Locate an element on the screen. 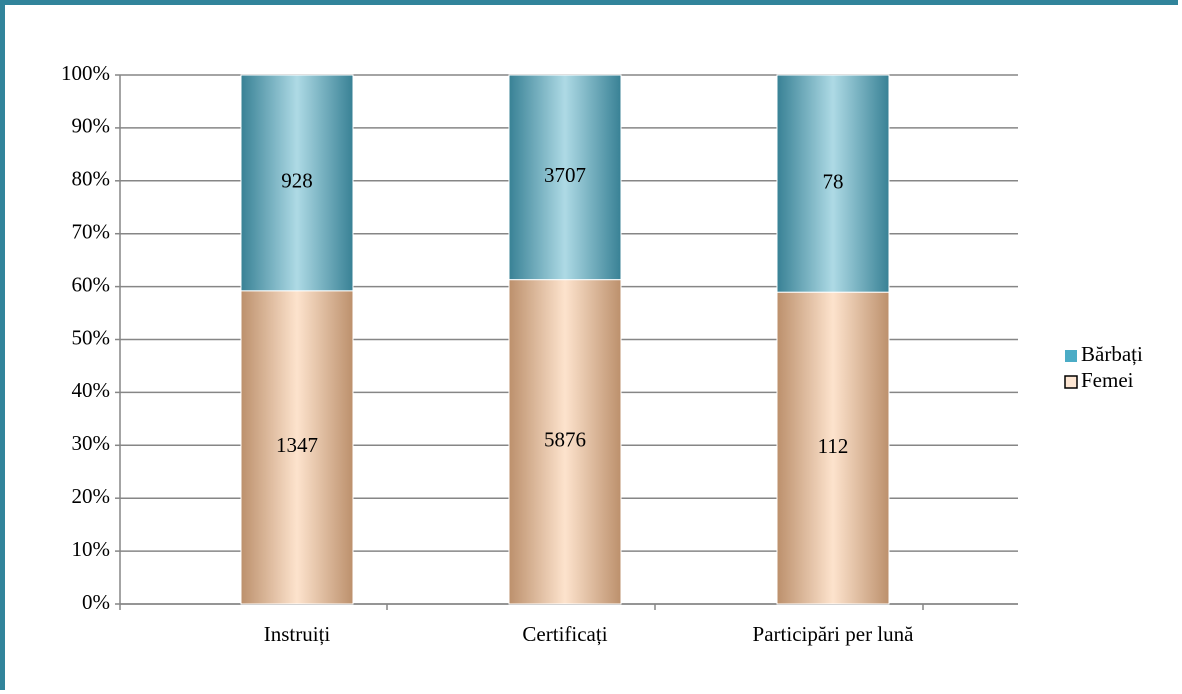  data-label: 3707 is located at coordinates (565, 175).